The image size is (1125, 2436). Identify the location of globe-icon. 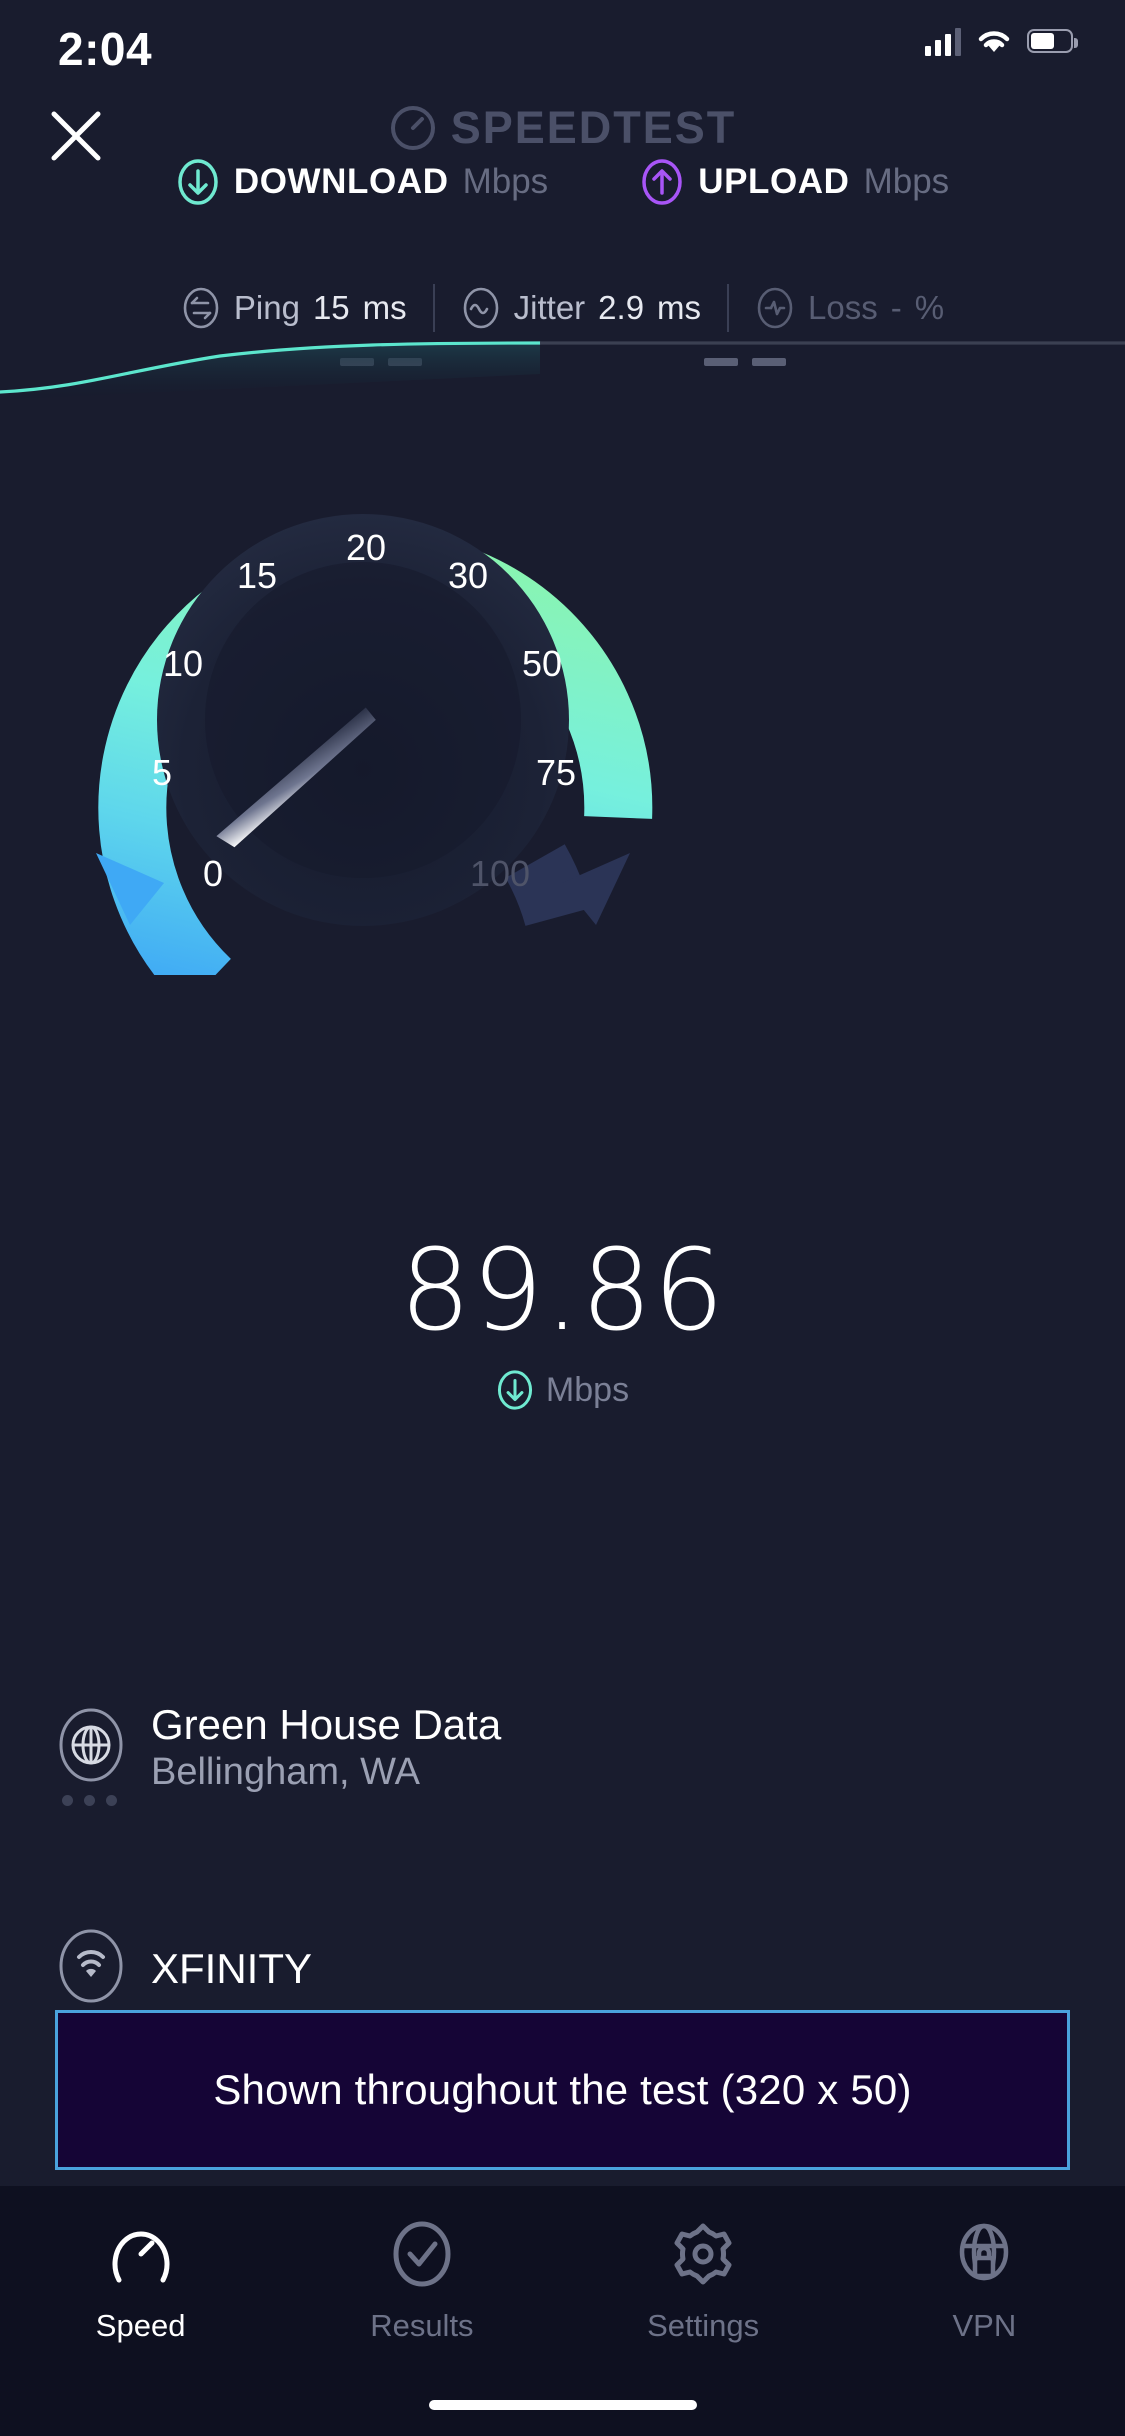
(91, 1747).